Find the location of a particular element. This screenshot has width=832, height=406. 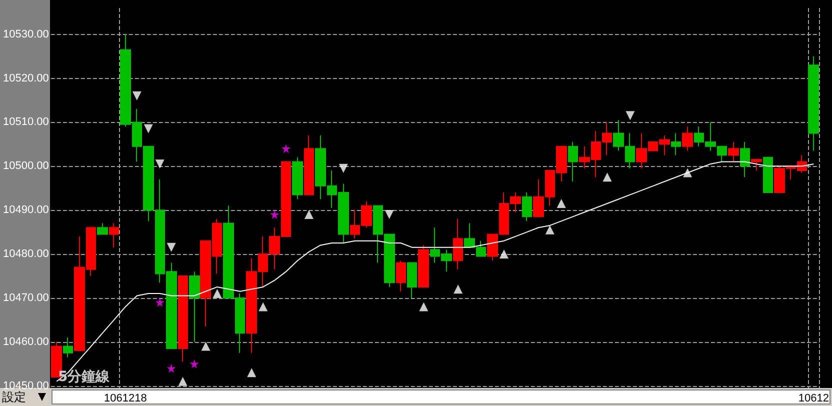

y-tick-label: 10460.00 is located at coordinates (25, 342).